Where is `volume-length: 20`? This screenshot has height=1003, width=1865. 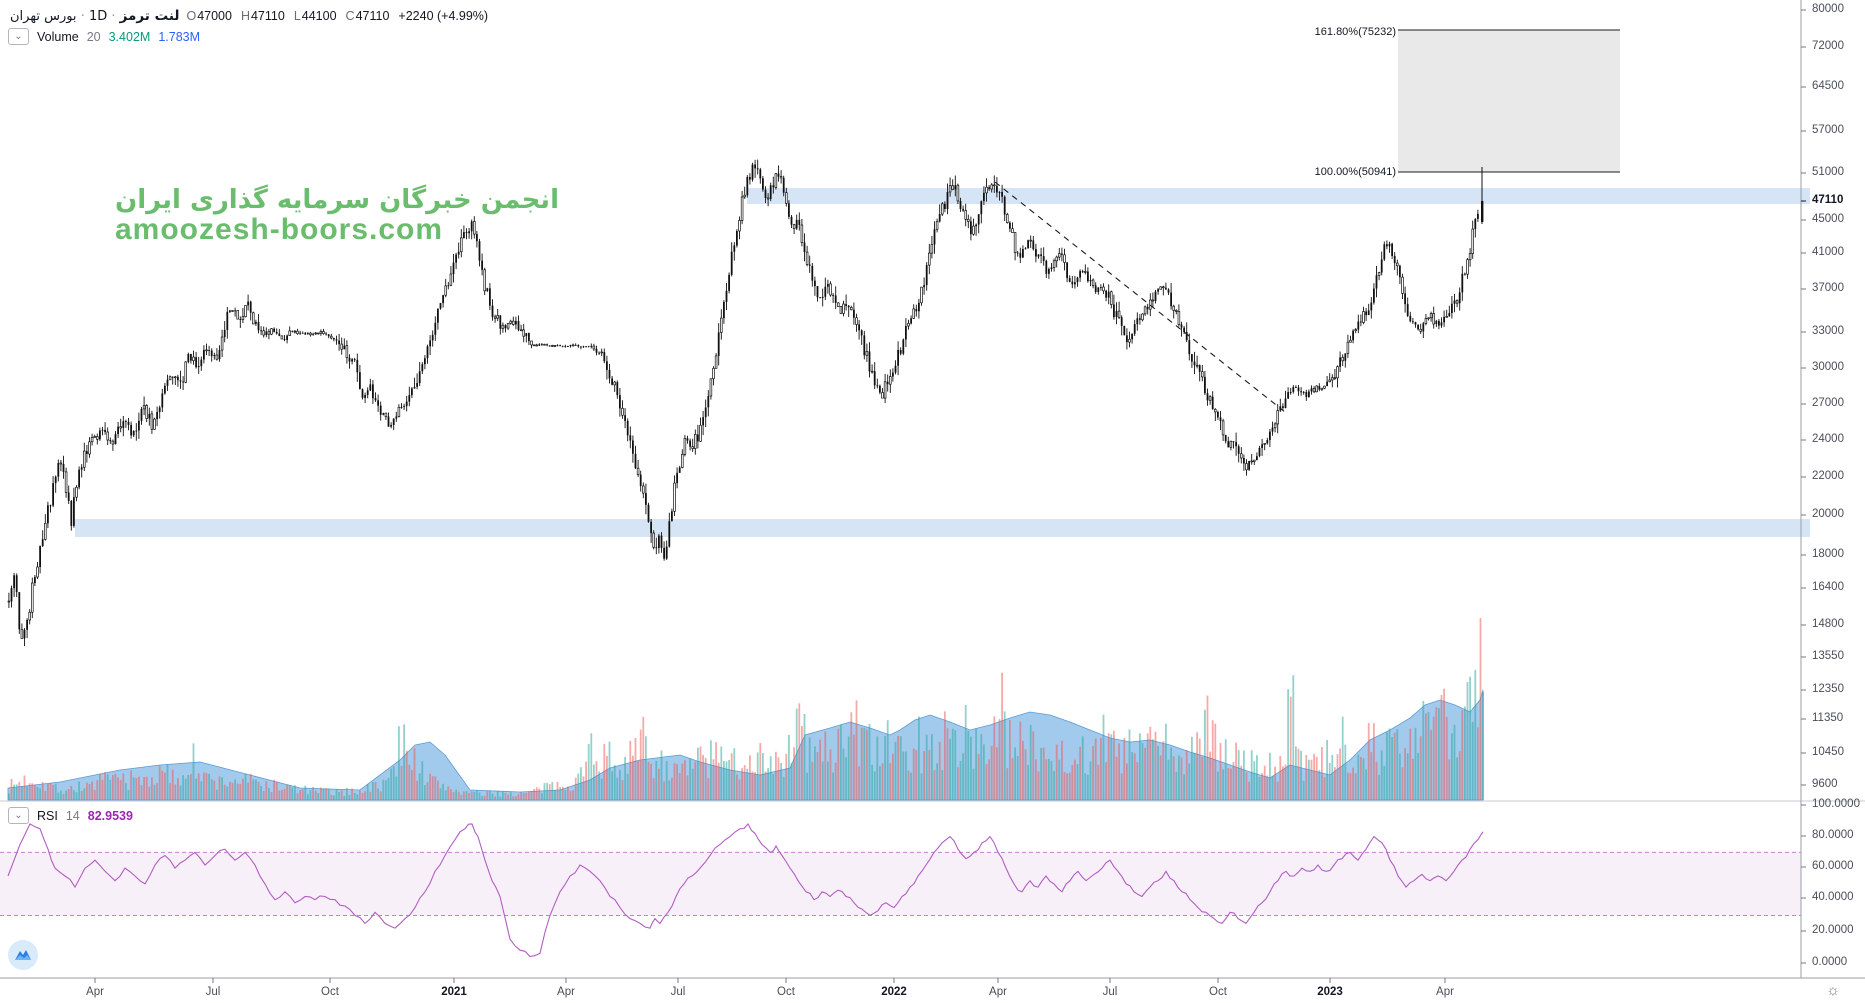
volume-length: 20 is located at coordinates (93, 36).